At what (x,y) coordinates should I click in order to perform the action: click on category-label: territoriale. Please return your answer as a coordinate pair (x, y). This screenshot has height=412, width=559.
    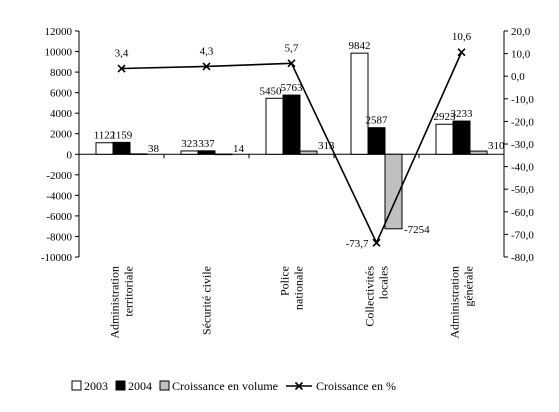
    Looking at the image, I should click on (129, 291).